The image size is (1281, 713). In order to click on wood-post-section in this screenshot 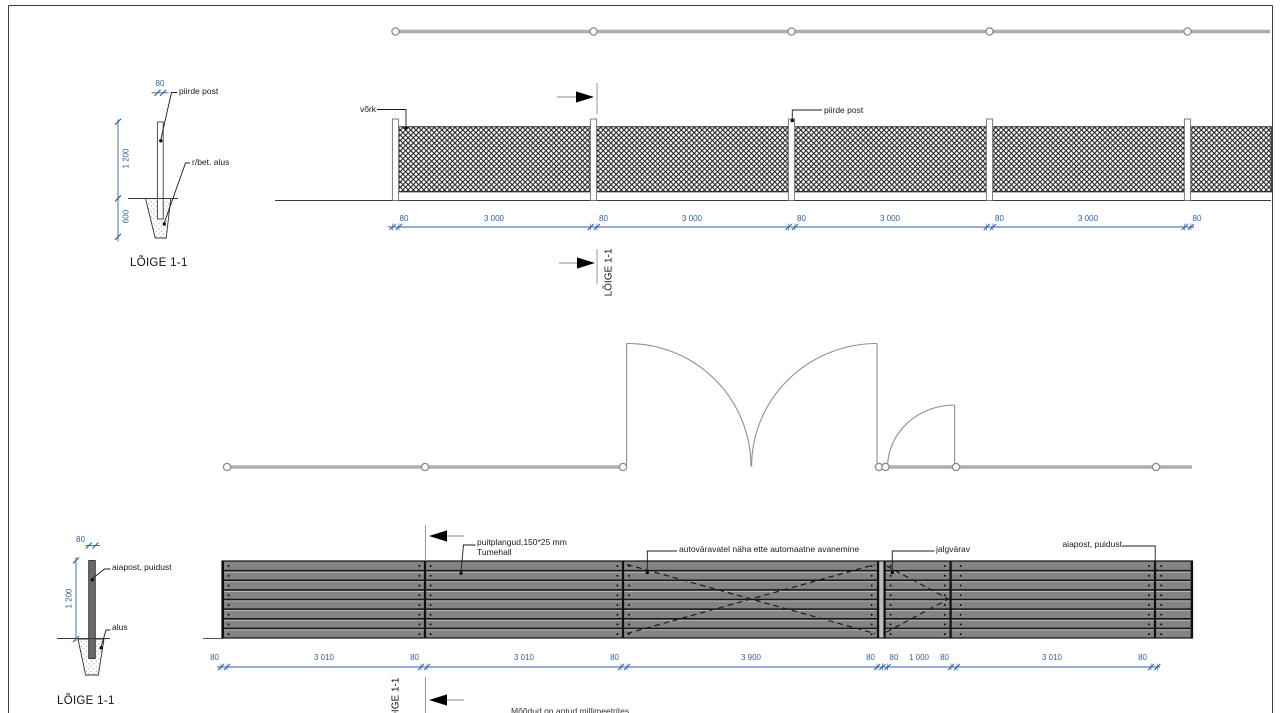, I will do `click(92, 609)`.